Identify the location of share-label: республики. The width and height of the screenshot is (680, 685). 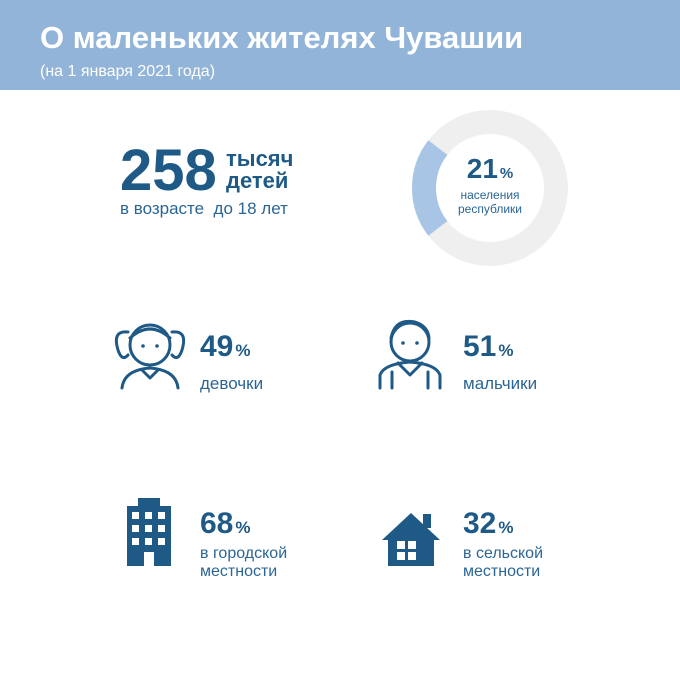
(490, 209).